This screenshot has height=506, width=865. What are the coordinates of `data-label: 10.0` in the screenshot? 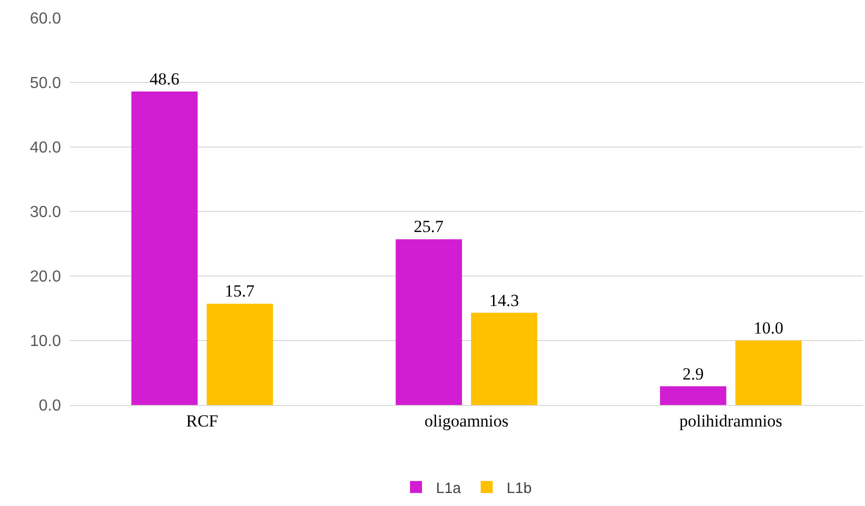 It's located at (769, 328).